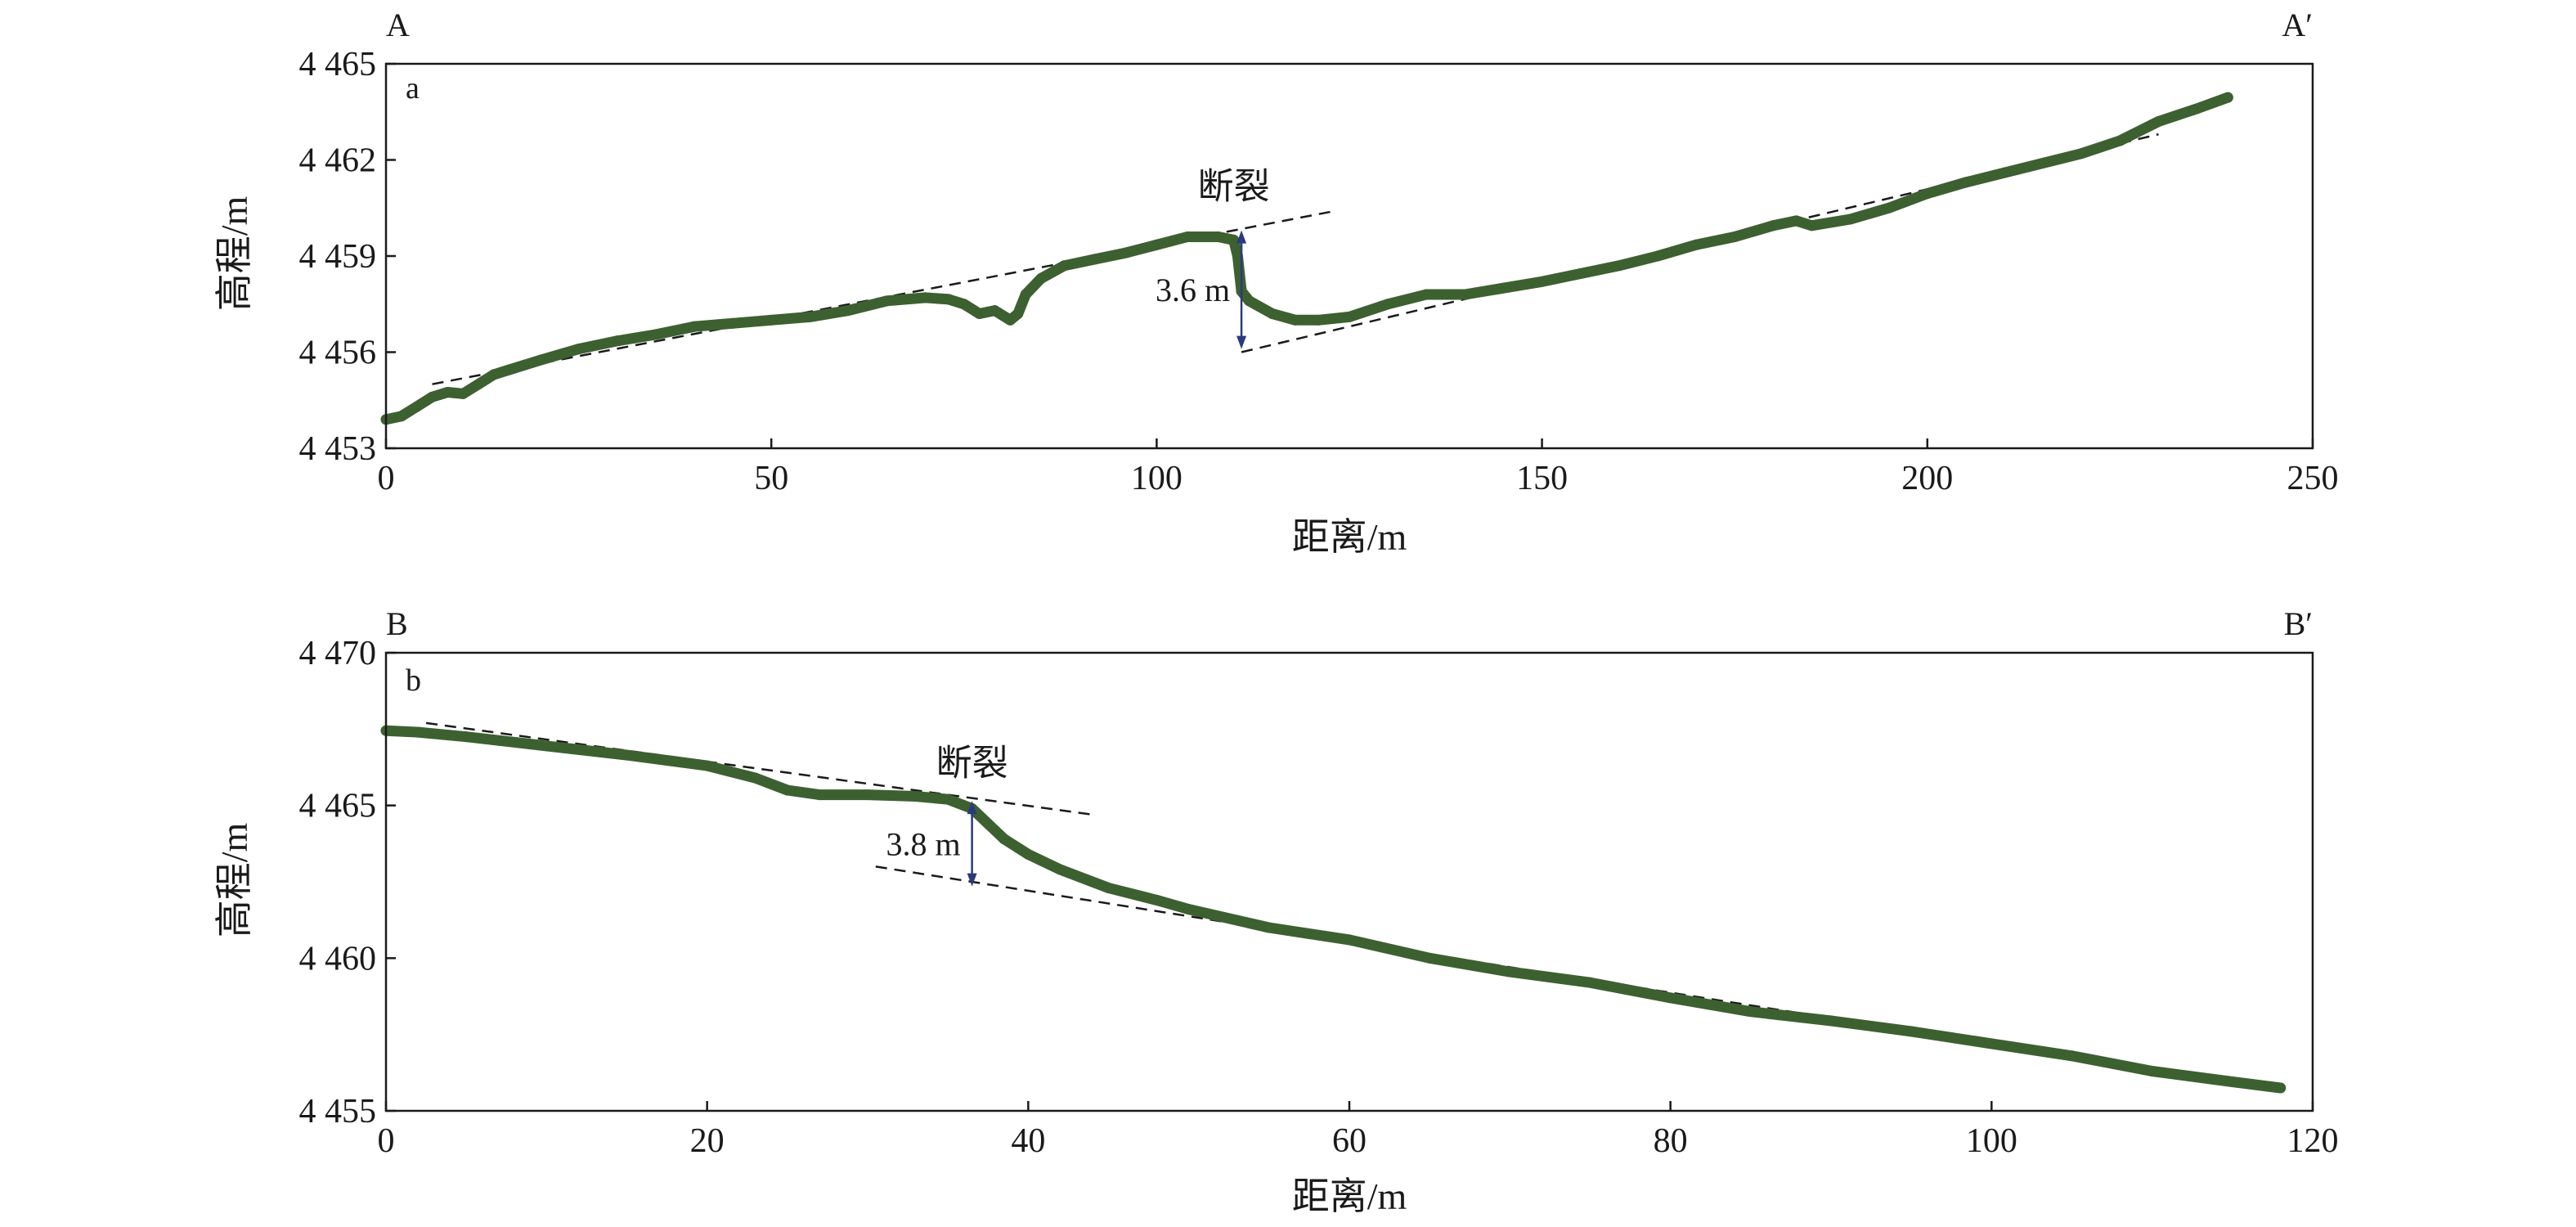 This screenshot has width=2576, height=1227. Describe the element at coordinates (707, 1141) in the screenshot. I see `x-tick-label: 20` at that location.